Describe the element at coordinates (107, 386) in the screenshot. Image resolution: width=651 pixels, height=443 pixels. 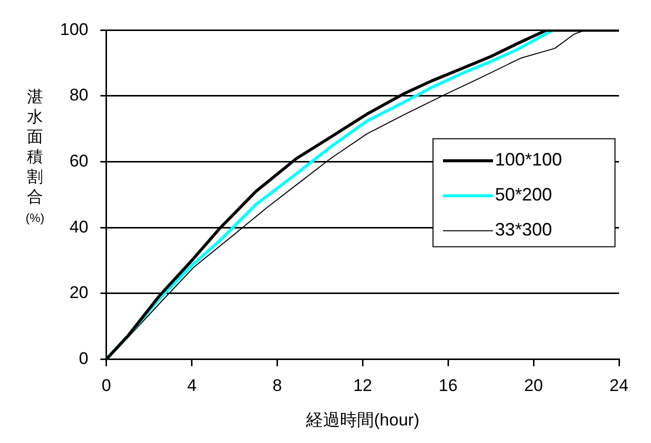
I see `x-tick-label: 0` at that location.